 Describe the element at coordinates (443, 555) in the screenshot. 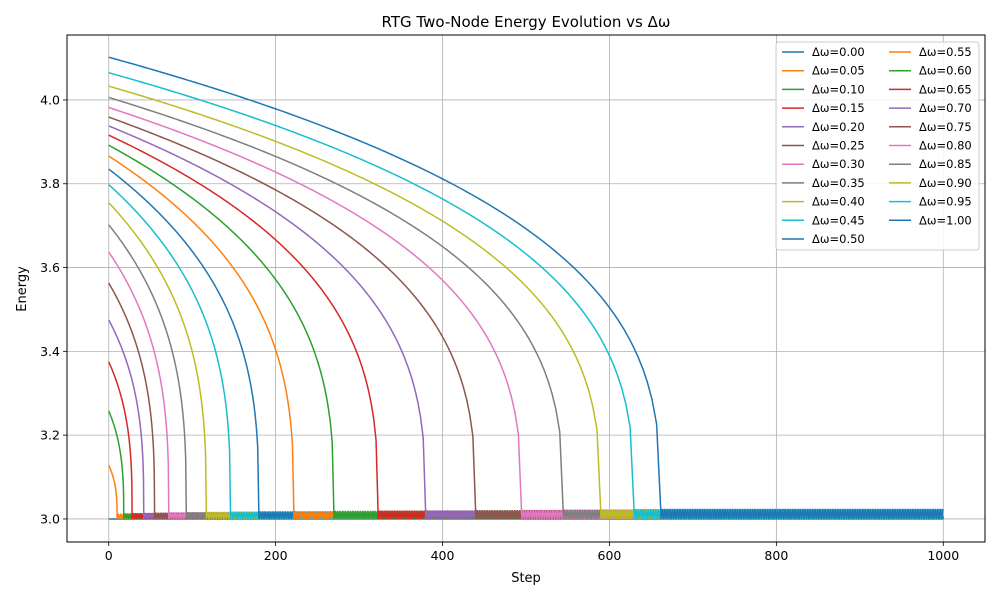

I see `x-tick-label: 400` at that location.